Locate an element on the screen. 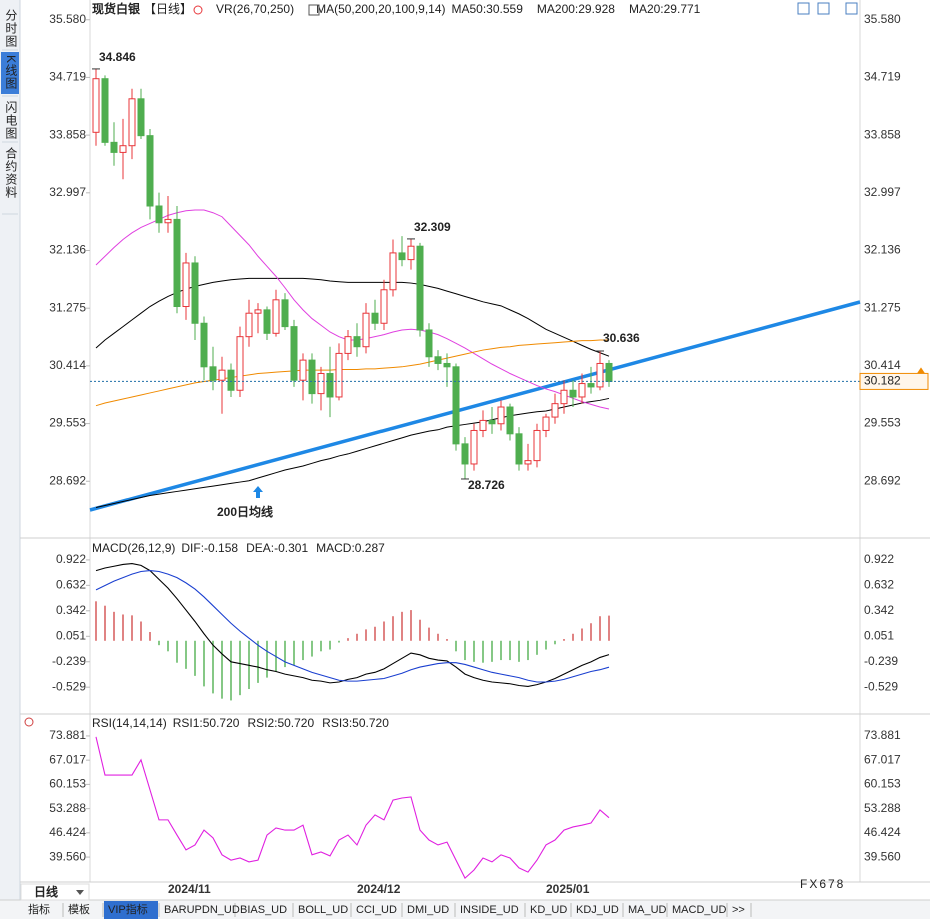 This screenshot has height=919, width=930. toolbar-tab: DMI_UD is located at coordinates (428, 910).